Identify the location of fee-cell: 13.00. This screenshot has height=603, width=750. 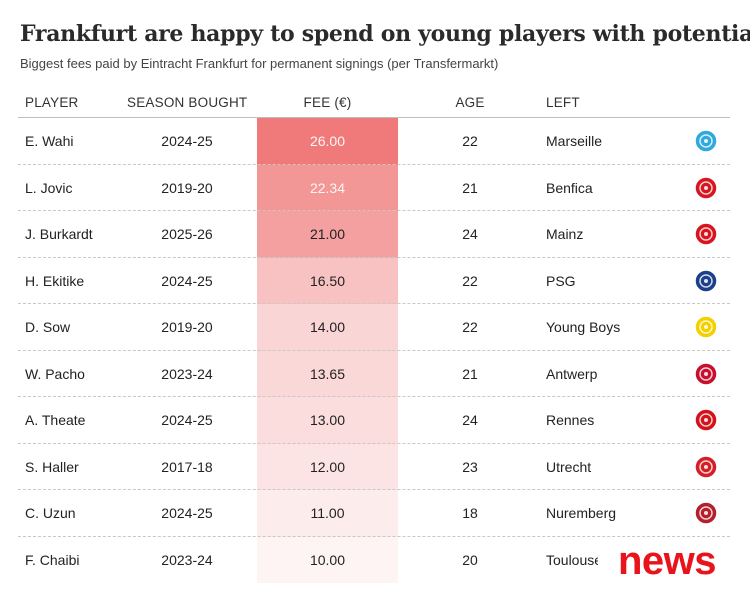
(327, 420).